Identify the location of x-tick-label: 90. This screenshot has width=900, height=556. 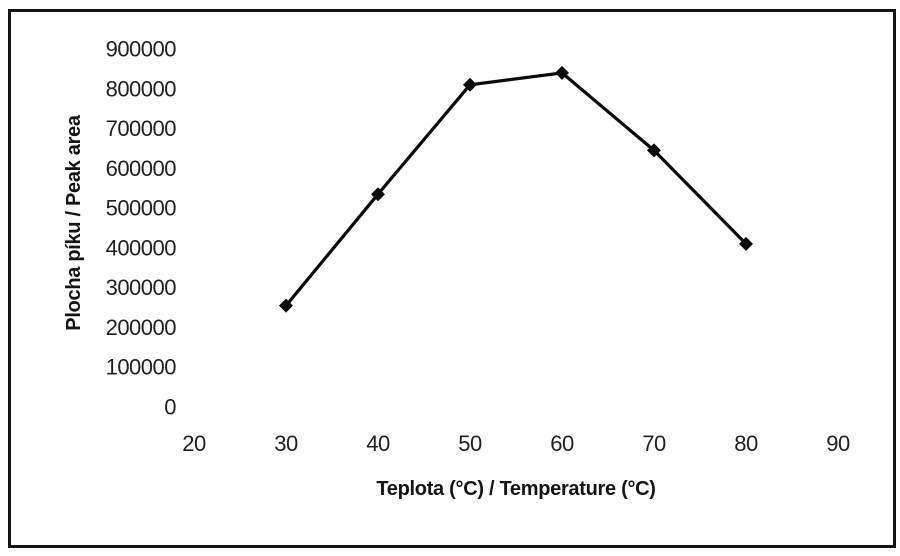
(838, 443).